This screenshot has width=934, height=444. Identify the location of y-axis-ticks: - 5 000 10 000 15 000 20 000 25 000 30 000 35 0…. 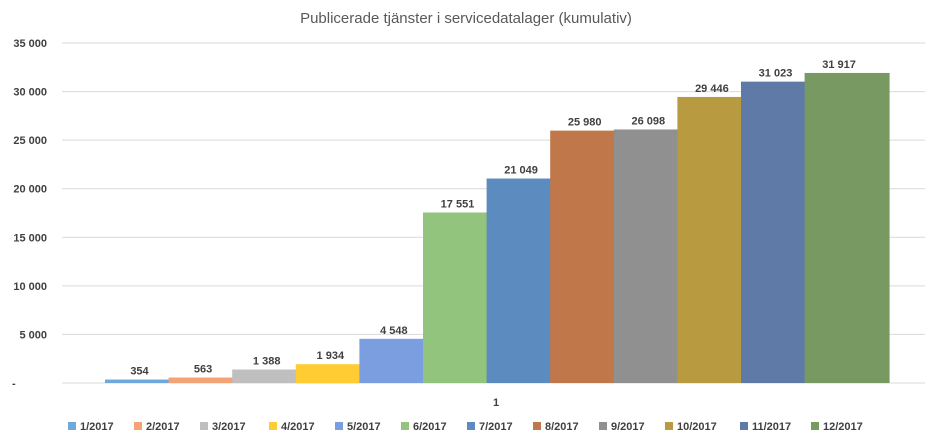
(29, 214).